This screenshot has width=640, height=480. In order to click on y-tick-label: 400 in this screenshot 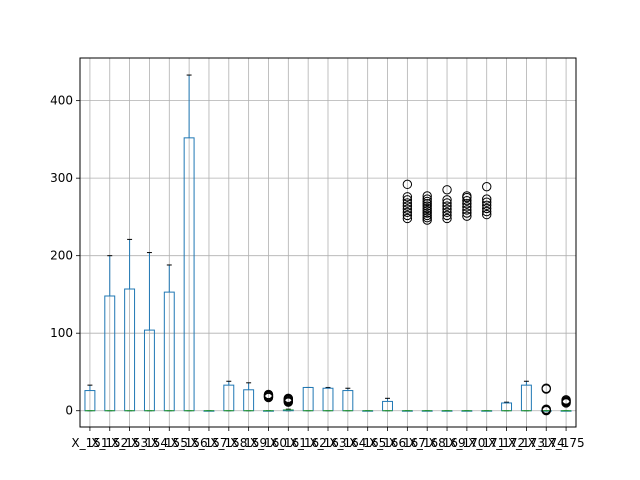, I will do `click(61, 101)`.